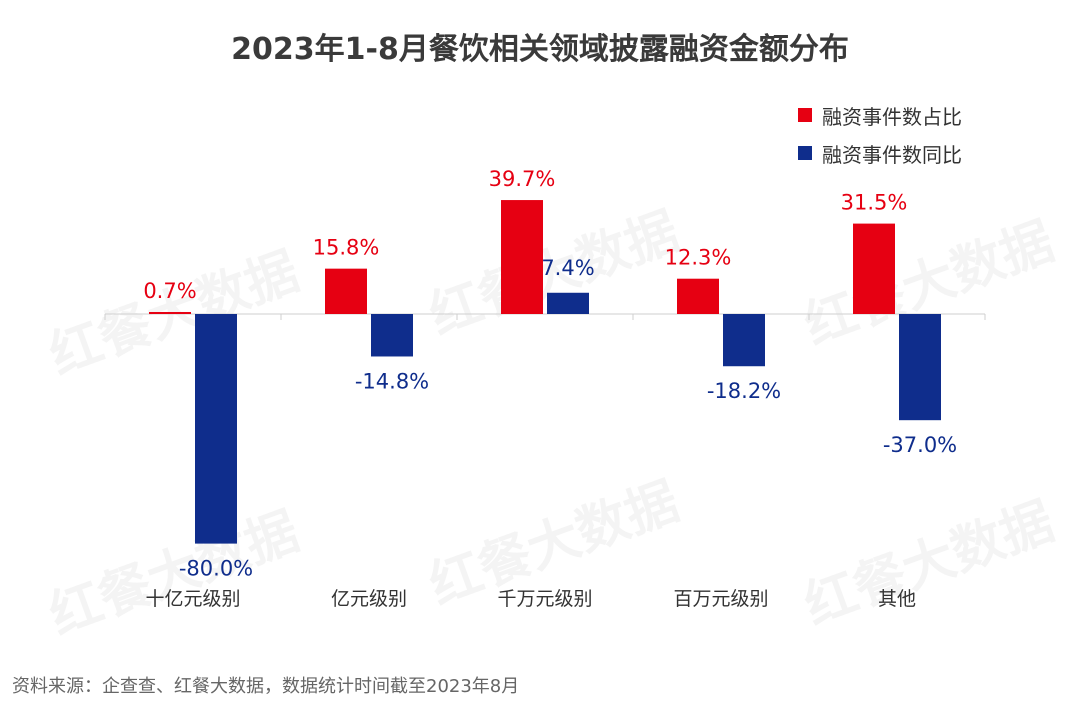 Image resolution: width=1080 pixels, height=703 pixels. I want to click on legend-label-yoy: 融资事件数同比, so click(892, 154).